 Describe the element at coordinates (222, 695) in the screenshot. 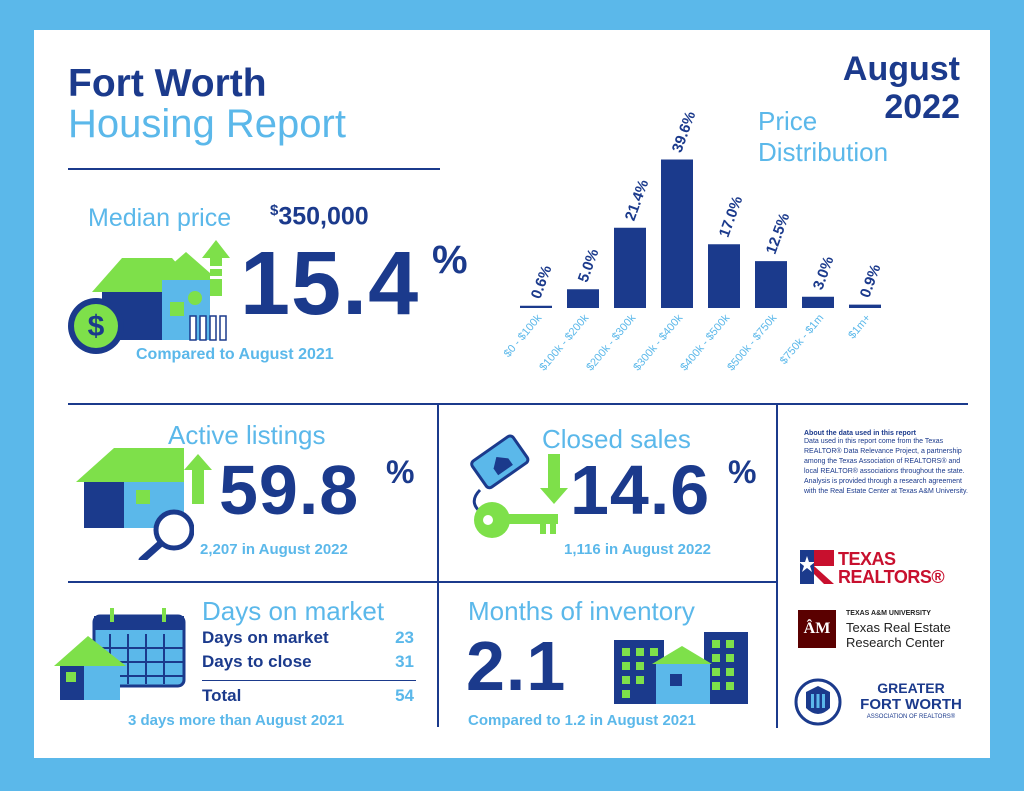

I see `dom-total-label: Total` at that location.